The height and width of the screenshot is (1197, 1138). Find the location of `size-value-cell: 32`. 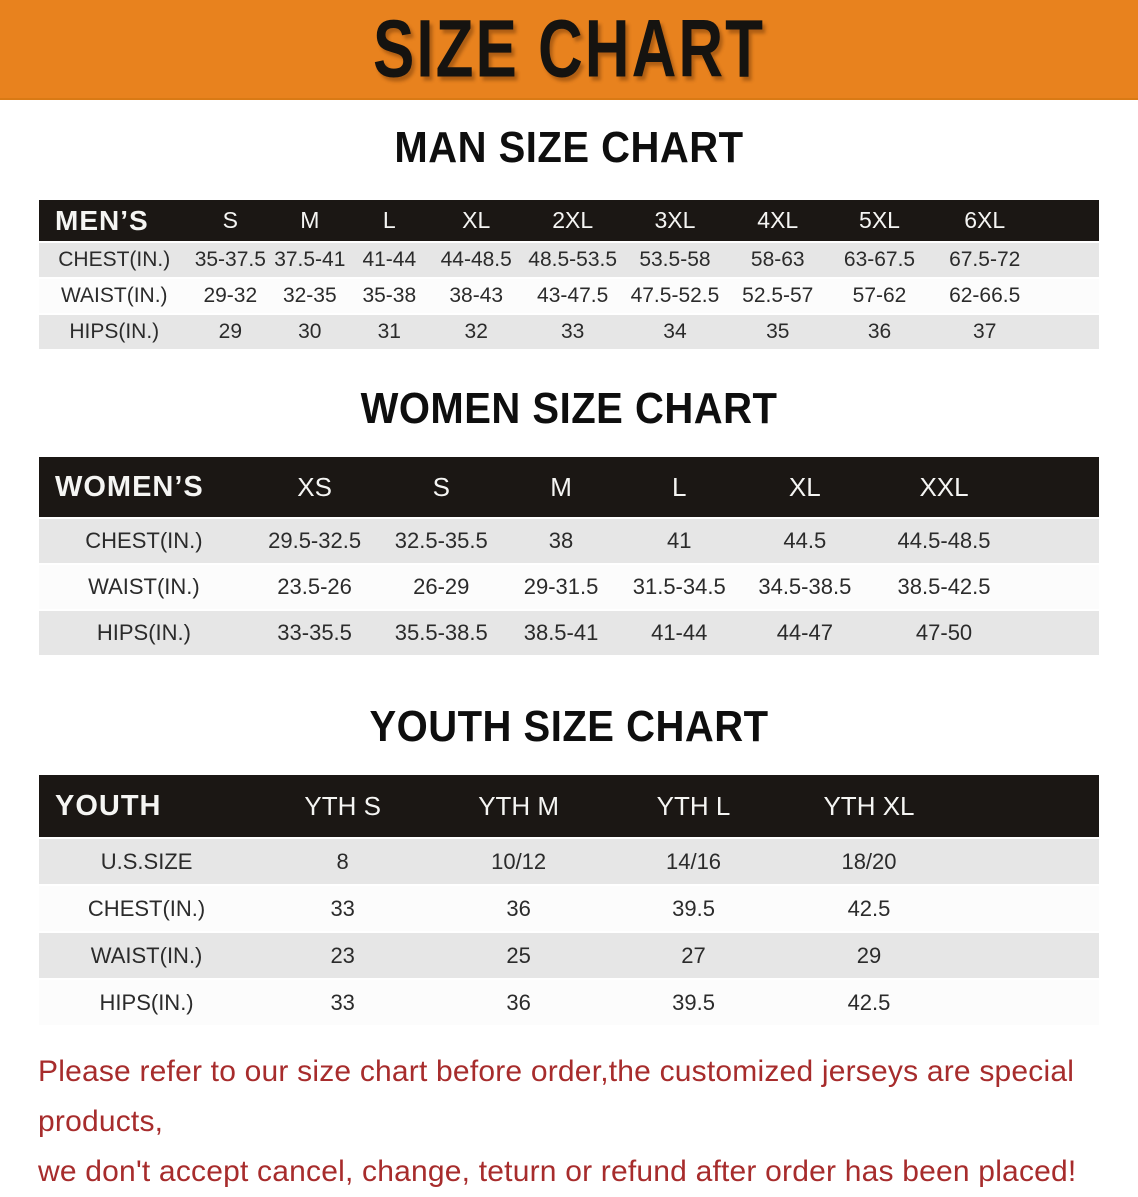

size-value-cell: 32 is located at coordinates (476, 332).